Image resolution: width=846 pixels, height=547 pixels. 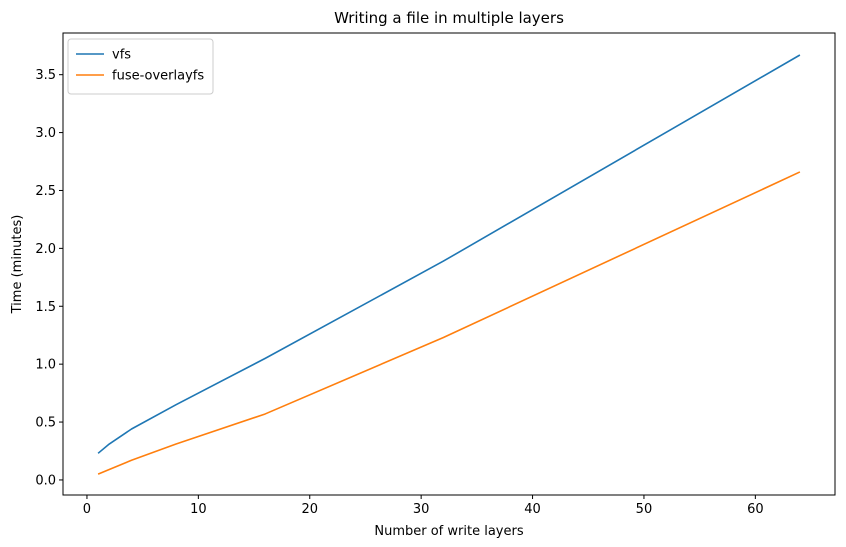 I want to click on legend: vfs fuse-overlayfs, so click(x=140, y=66).